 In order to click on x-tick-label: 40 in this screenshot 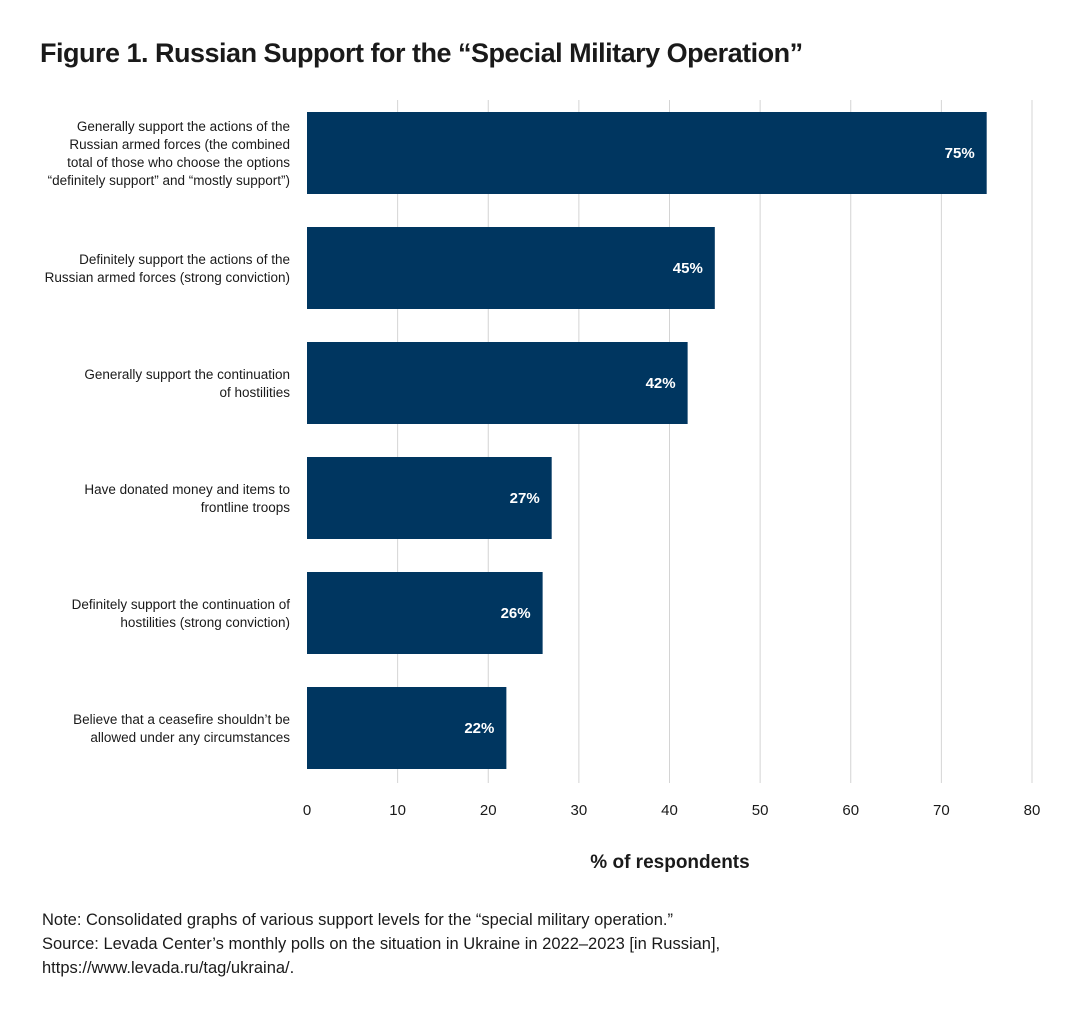, I will do `click(669, 810)`.